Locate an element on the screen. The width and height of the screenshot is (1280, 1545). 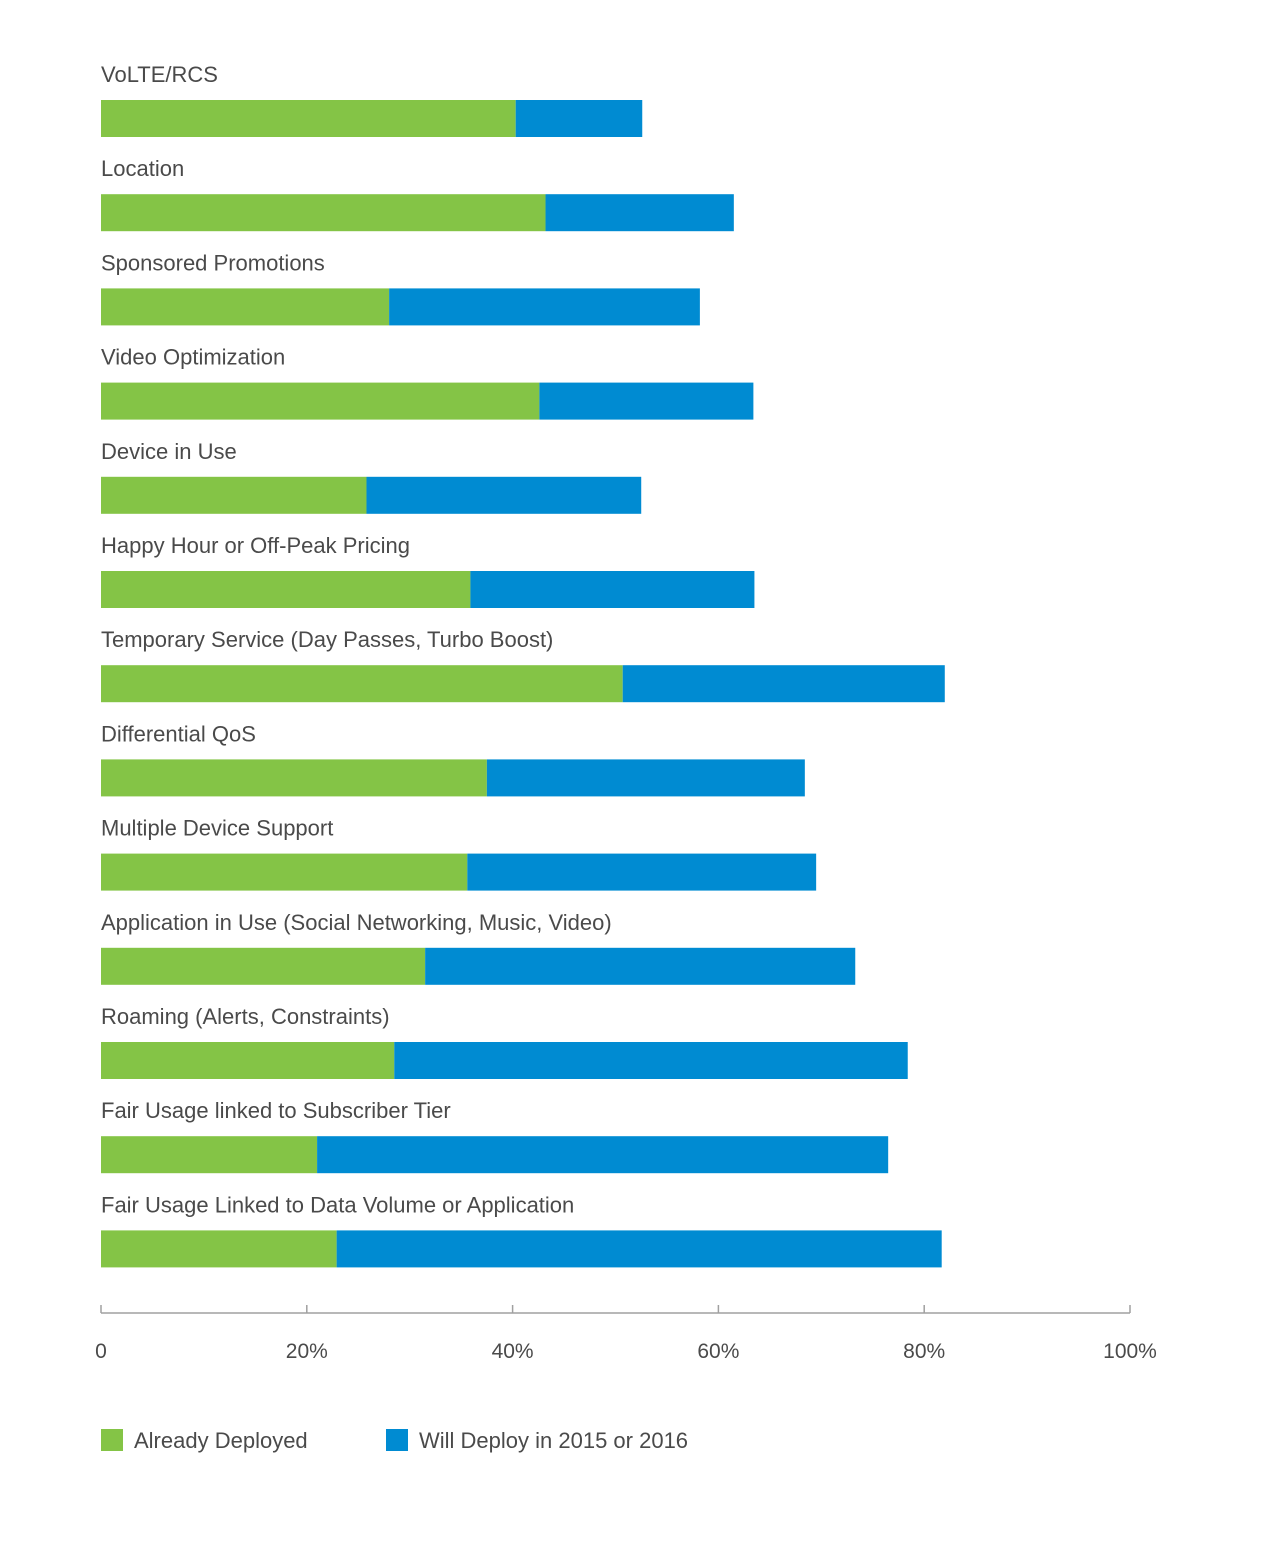
x-tick-label: 20% is located at coordinates (307, 1351).